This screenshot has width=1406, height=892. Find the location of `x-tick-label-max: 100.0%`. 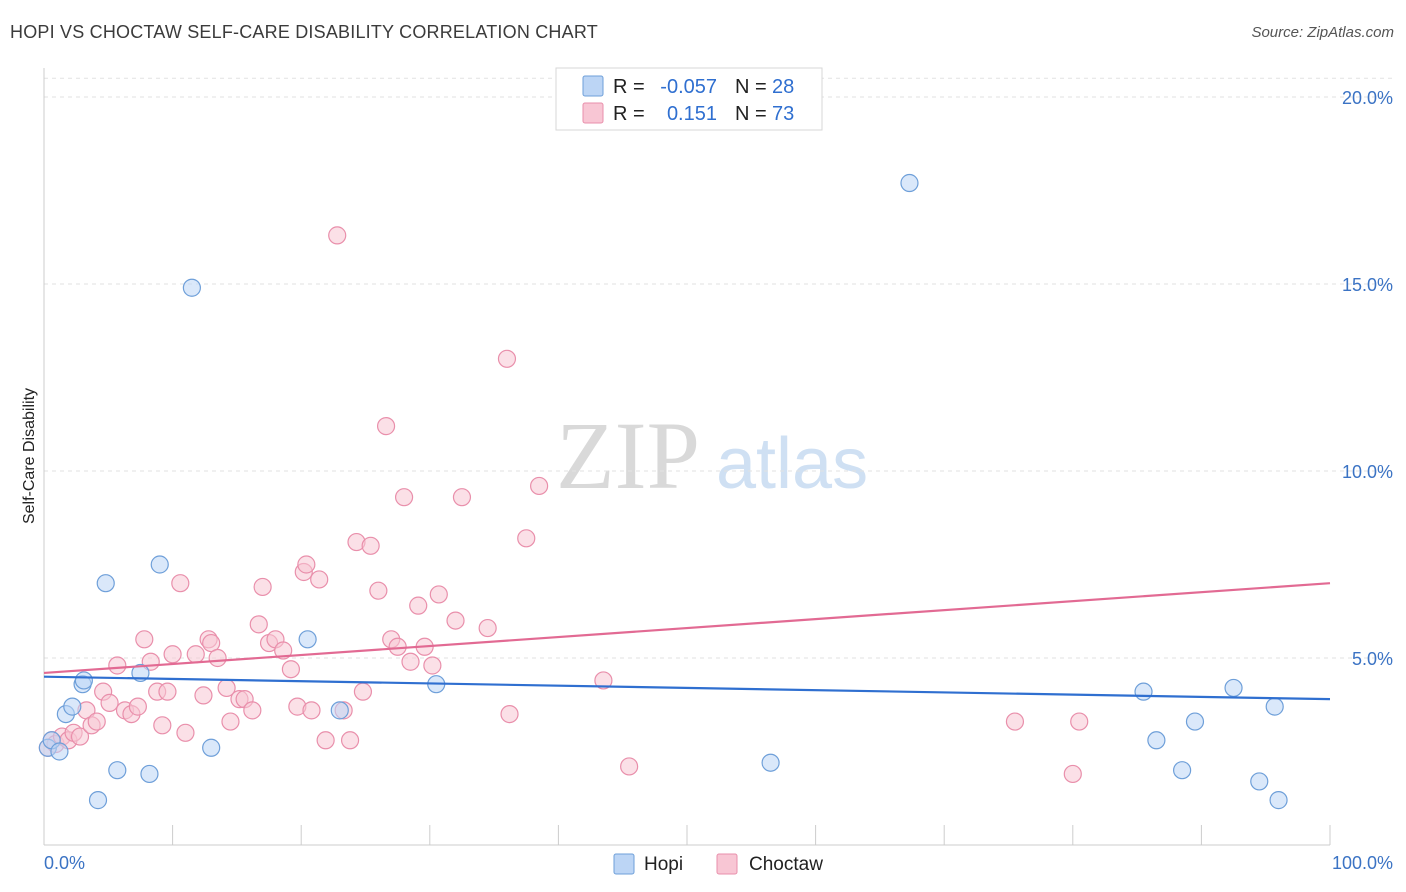

x-tick-label-max: 100.0% is located at coordinates (1362, 863).